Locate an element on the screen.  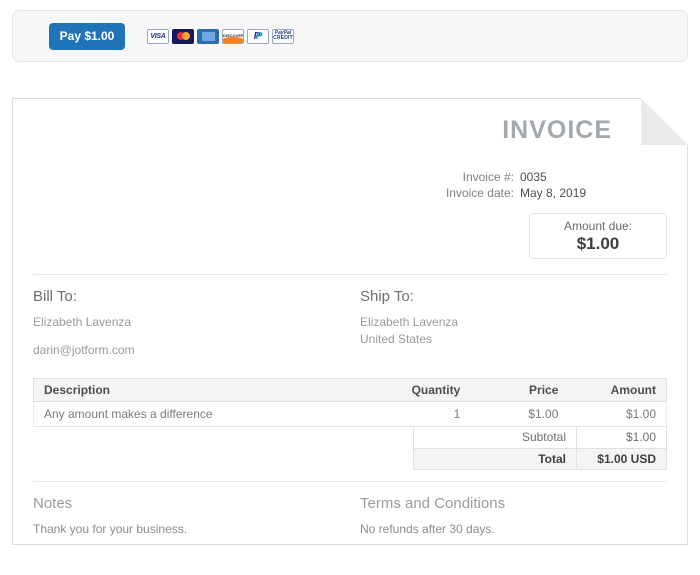
notes-heading: Notes is located at coordinates (53, 503).